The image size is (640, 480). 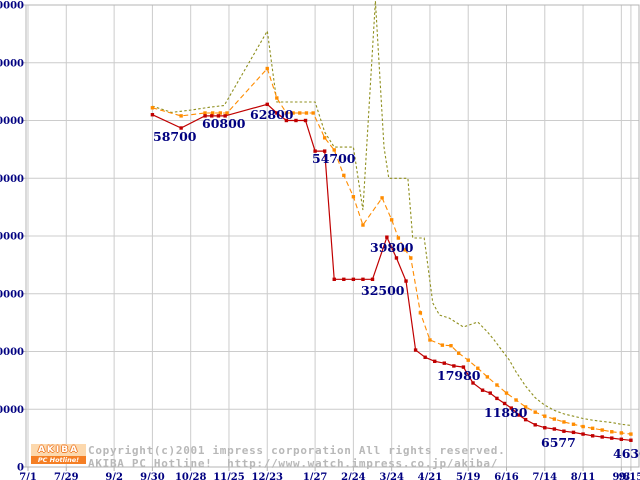 I want to click on price-annotation: 6577, so click(x=558, y=442).